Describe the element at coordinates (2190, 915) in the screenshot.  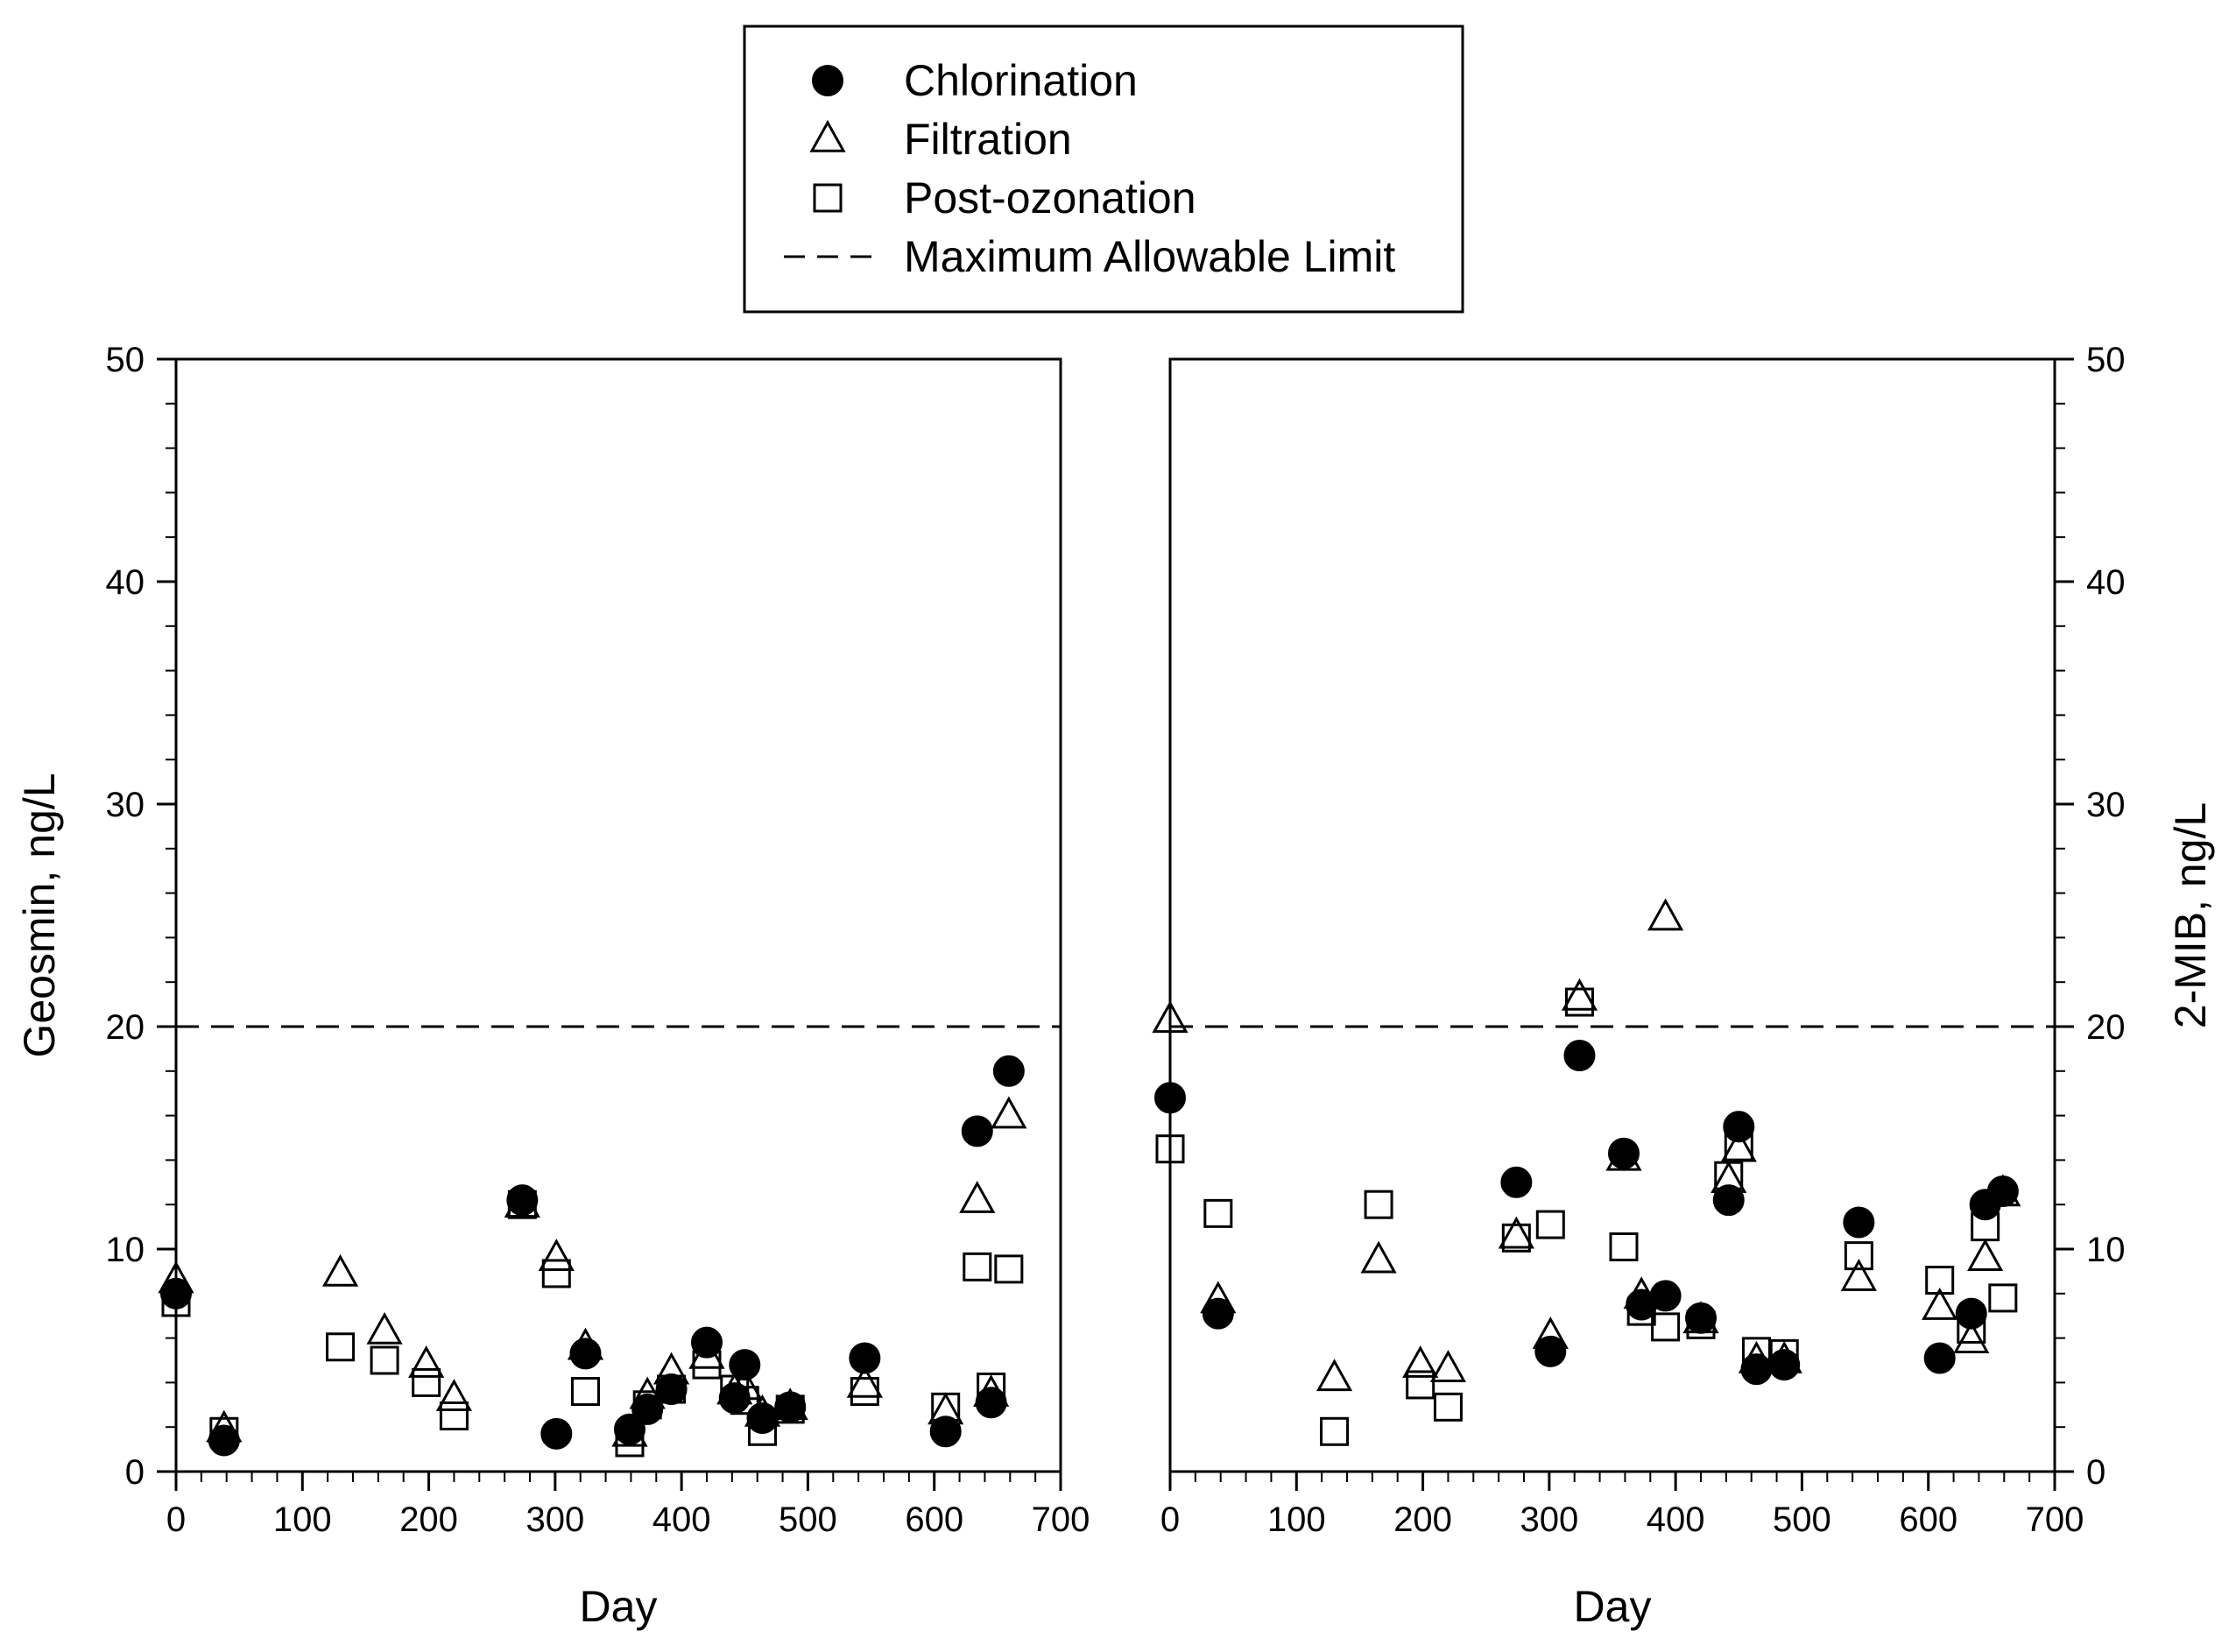
I see `mib-y-axis-title: 2-MIB, ng/L` at that location.